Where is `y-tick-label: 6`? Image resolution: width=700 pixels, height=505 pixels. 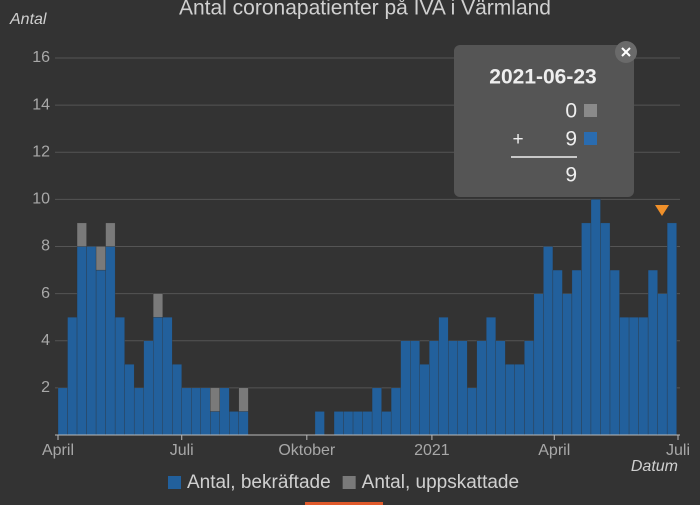
y-tick-label: 6 is located at coordinates (45, 293).